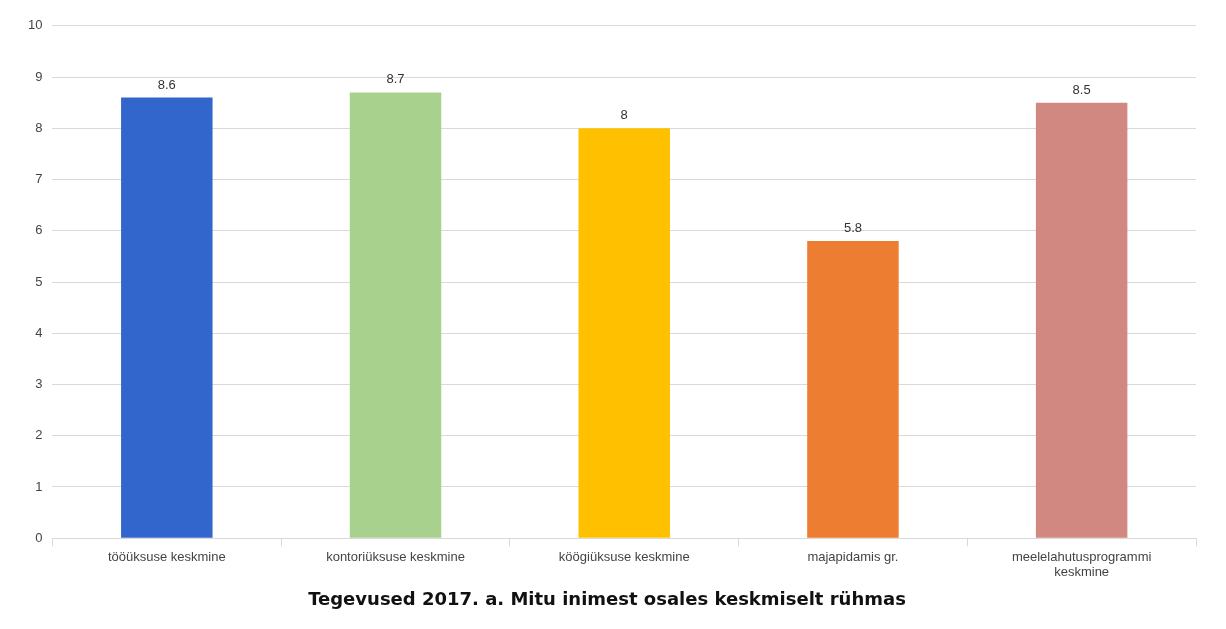 This screenshot has width=1226, height=629. I want to click on data-label: 8.6, so click(166, 84).